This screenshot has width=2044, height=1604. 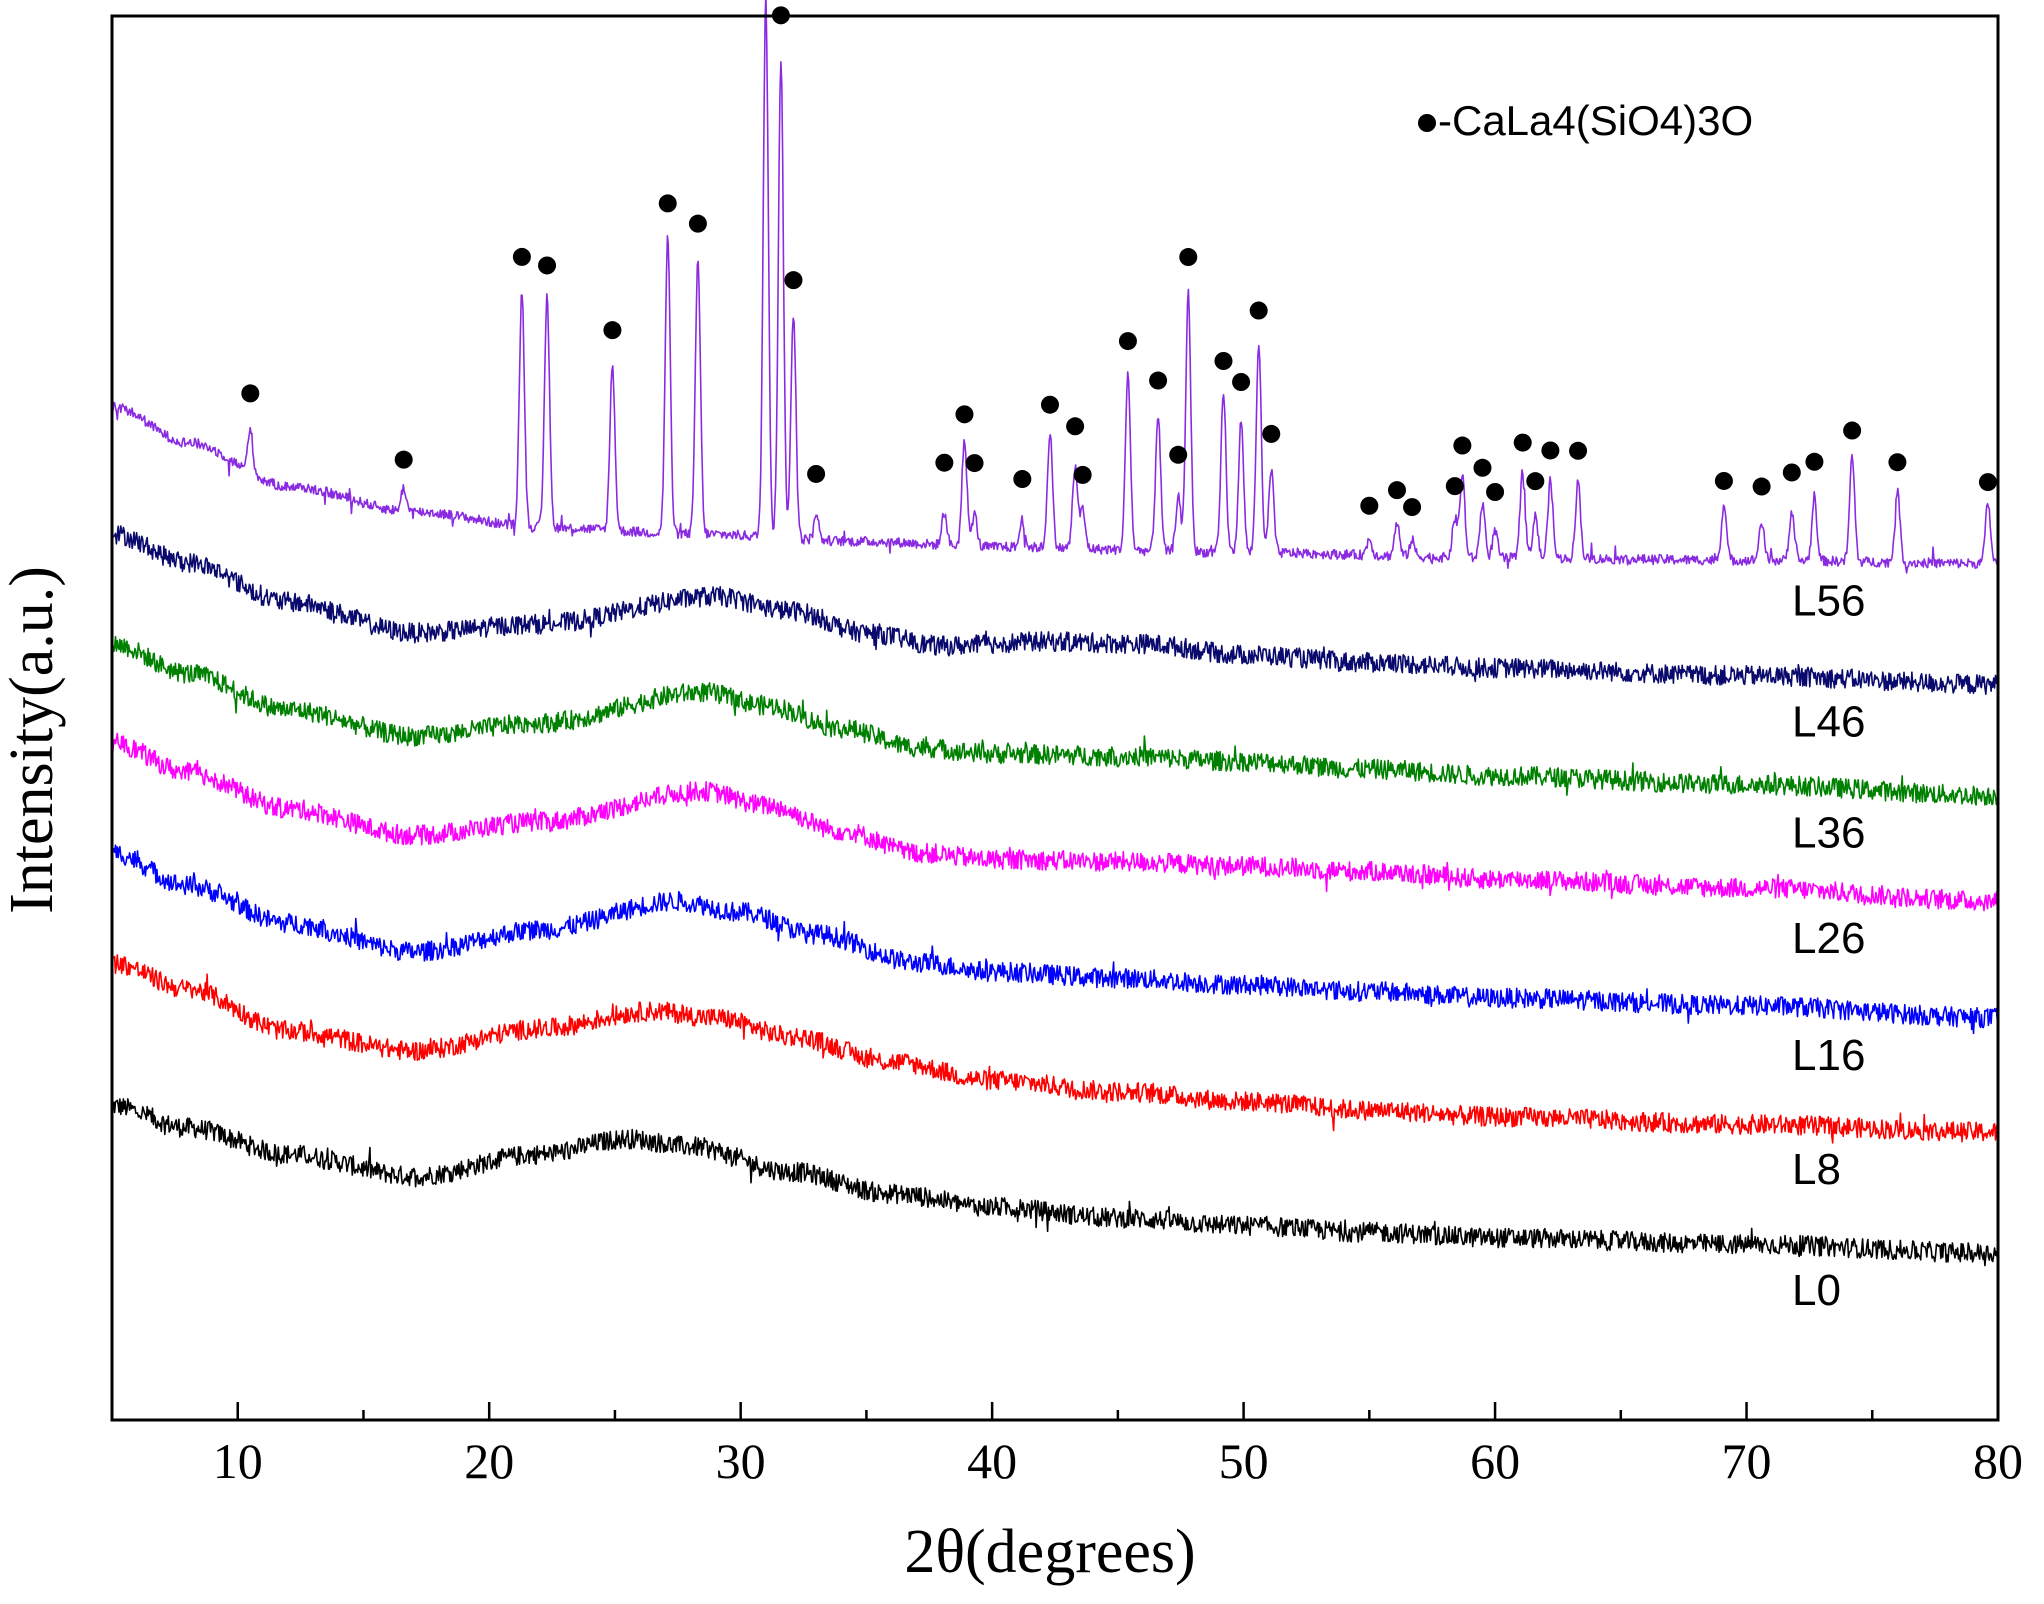 I want to click on legend-label: -CaLa4(SiO4)3O, so click(x=1595, y=120).